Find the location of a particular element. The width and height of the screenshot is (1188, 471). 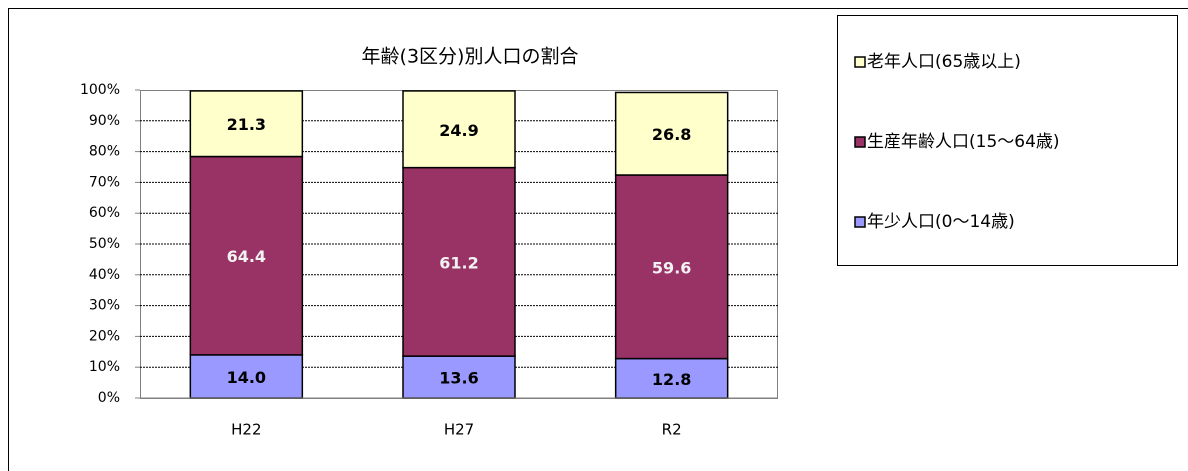

chart-title: 年齢(3区分)別人口の割合 is located at coordinates (470, 57).